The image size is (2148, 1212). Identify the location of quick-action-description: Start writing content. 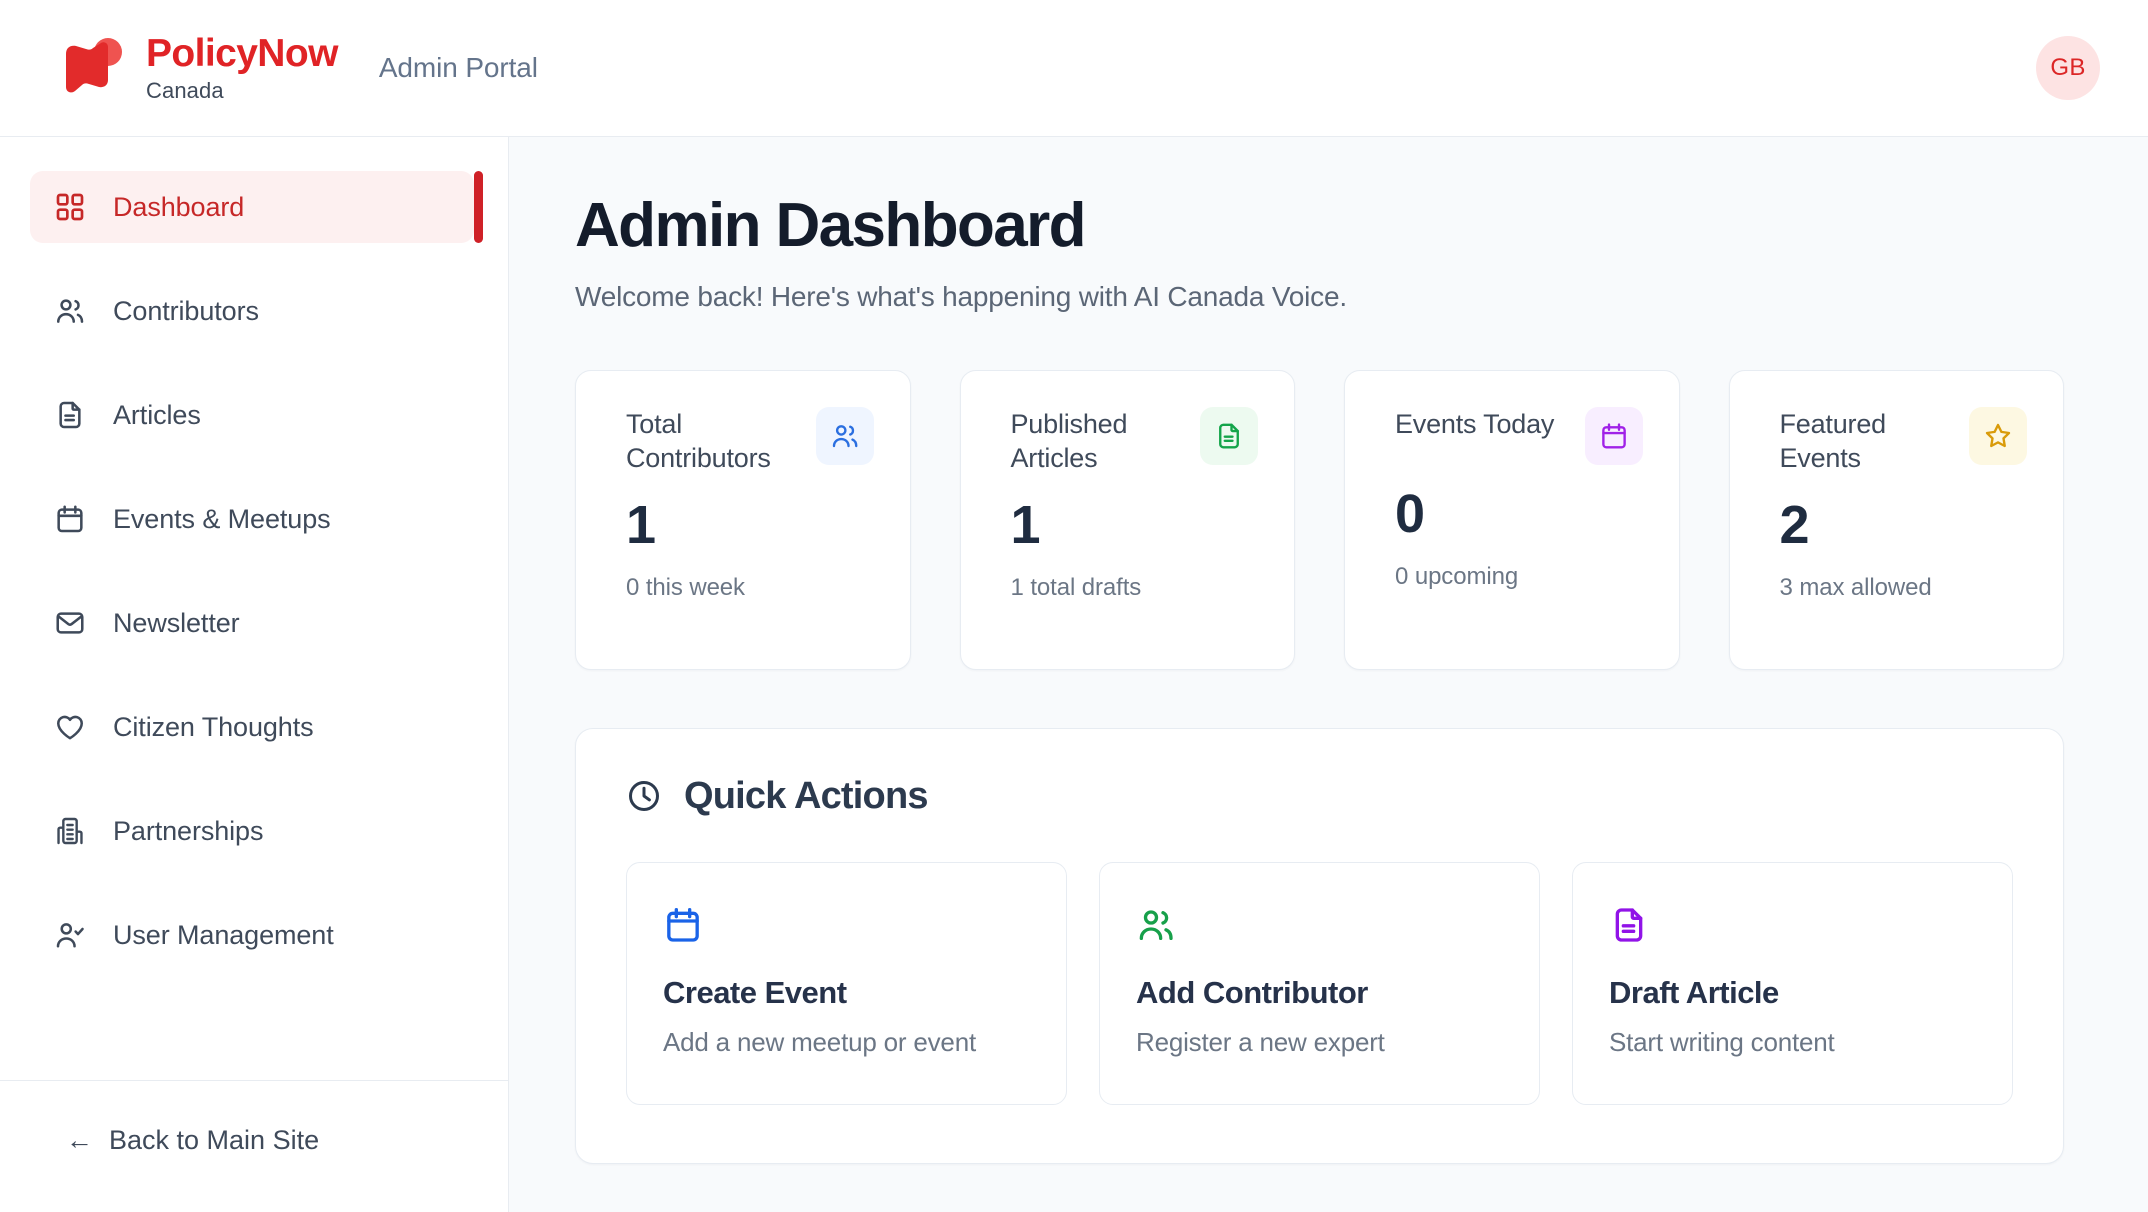
(1722, 1041).